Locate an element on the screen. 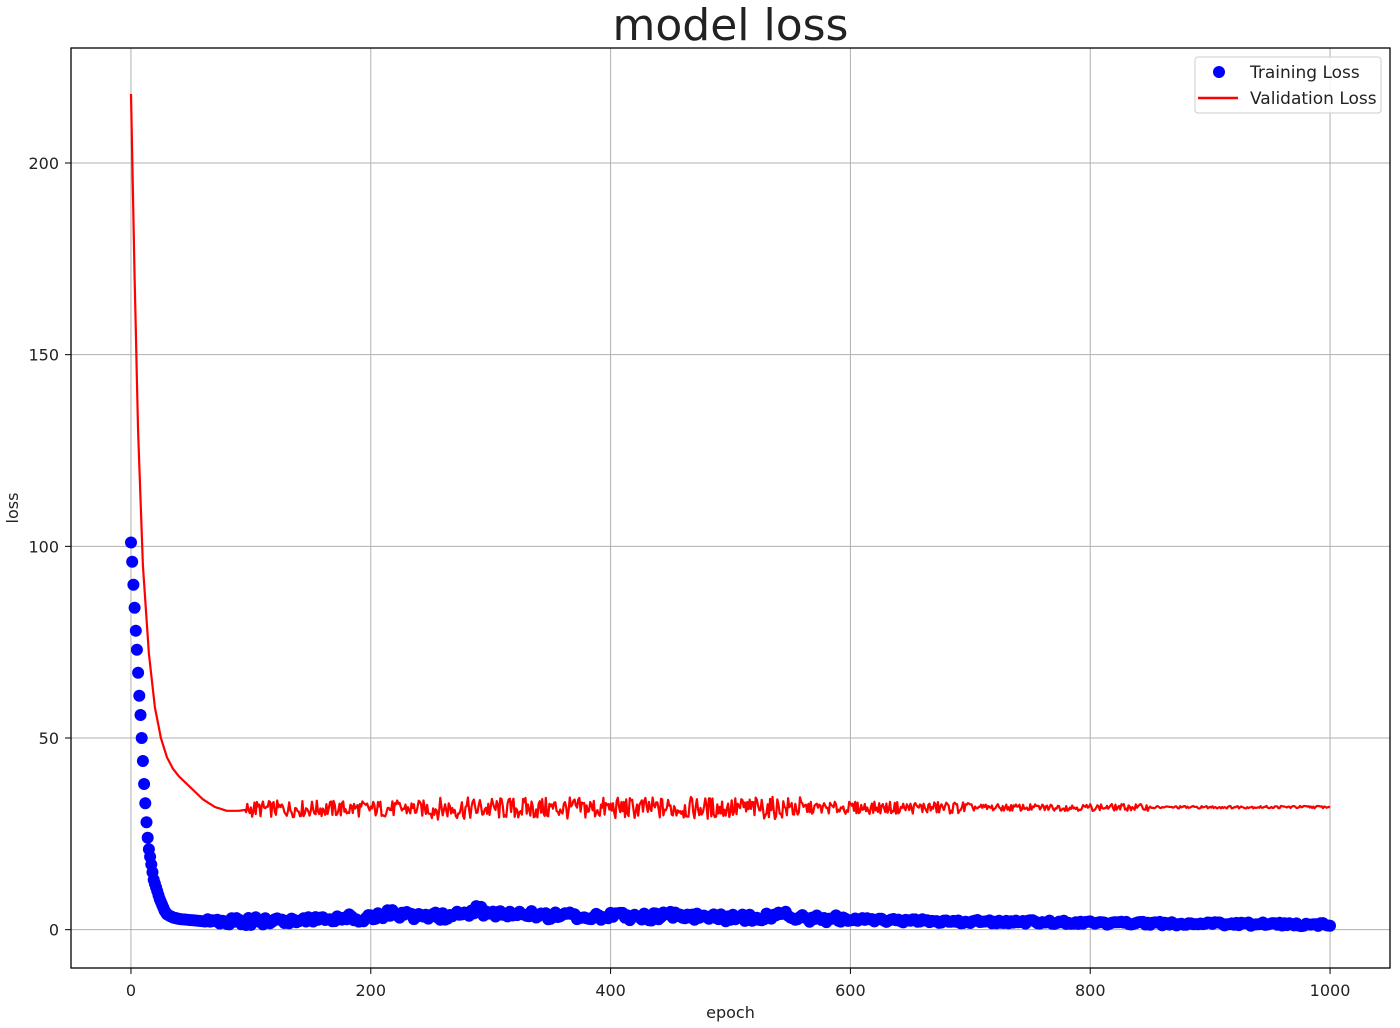 The image size is (1400, 1028). x-tick-label: 800 is located at coordinates (1090, 990).